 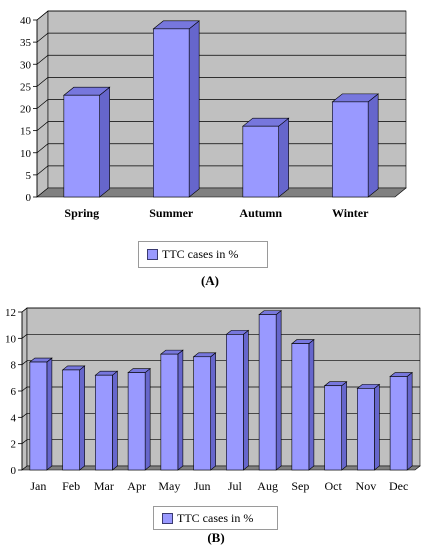 I want to click on bar-aug, so click(x=270, y=390).